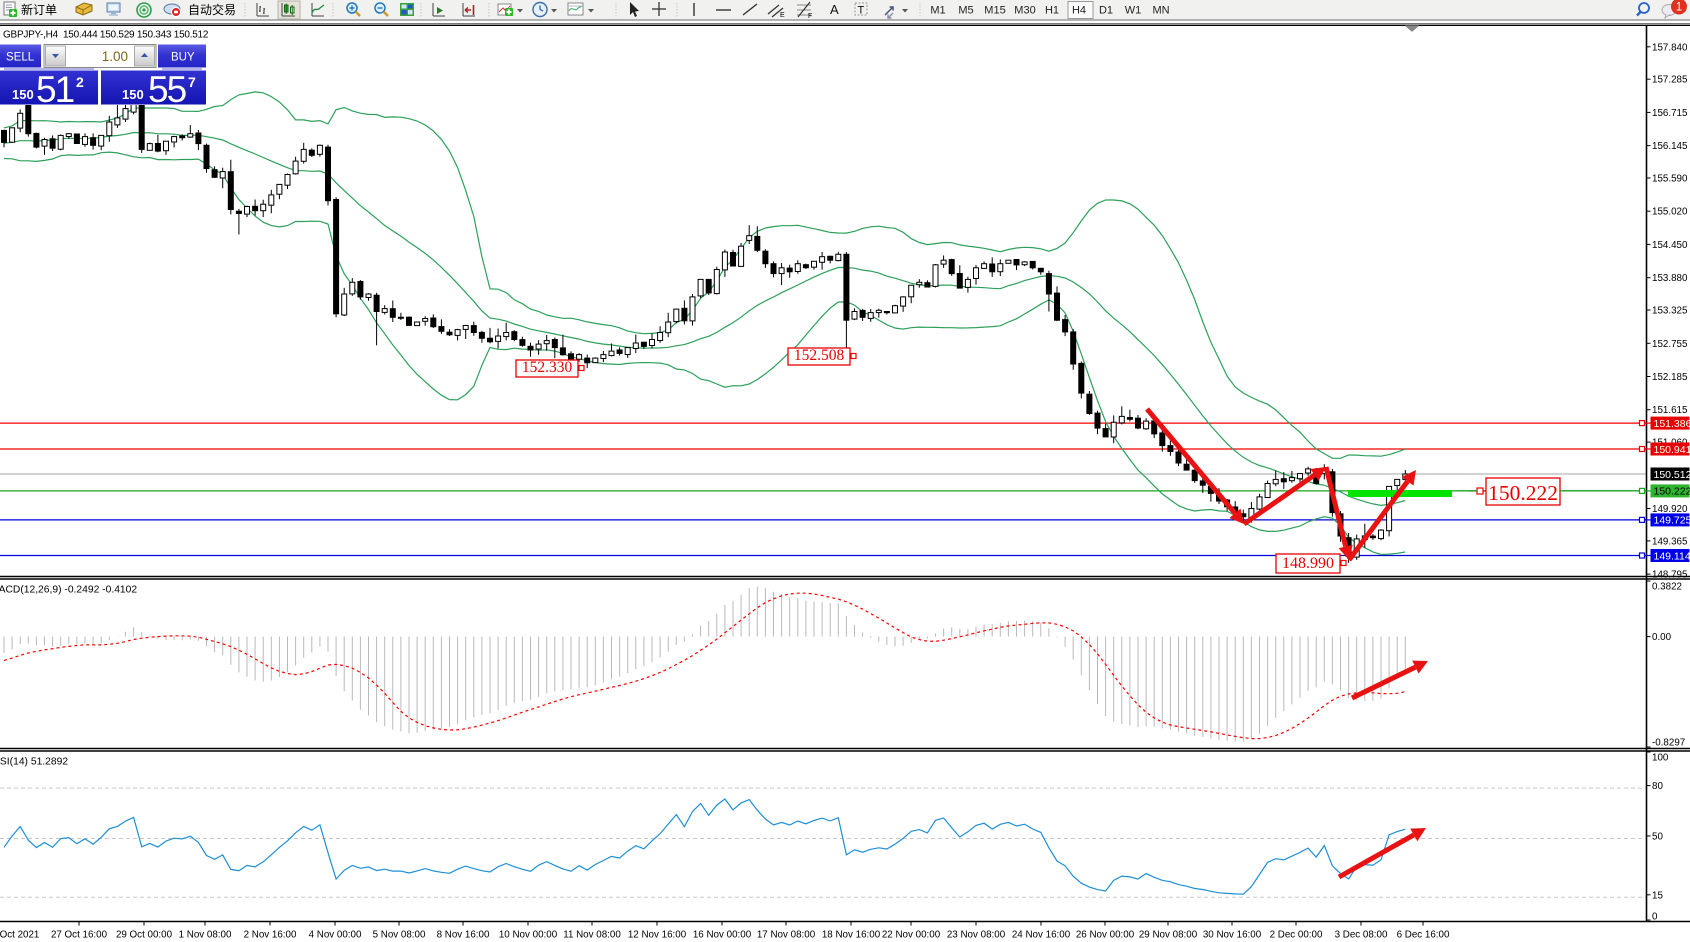 The height and width of the screenshot is (942, 1690). Describe the element at coordinates (819, 355) in the screenshot. I see `svg-text: 152.508` at that location.